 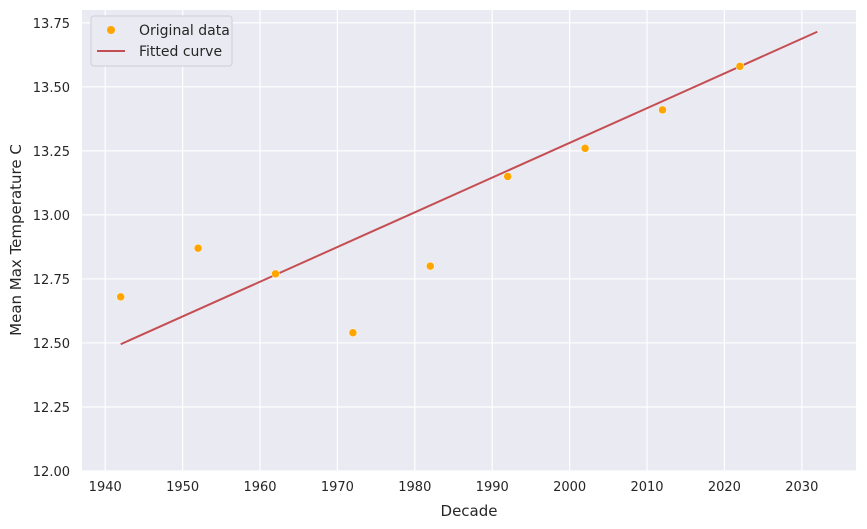 I want to click on x-tick-label: 1980, so click(x=414, y=487).